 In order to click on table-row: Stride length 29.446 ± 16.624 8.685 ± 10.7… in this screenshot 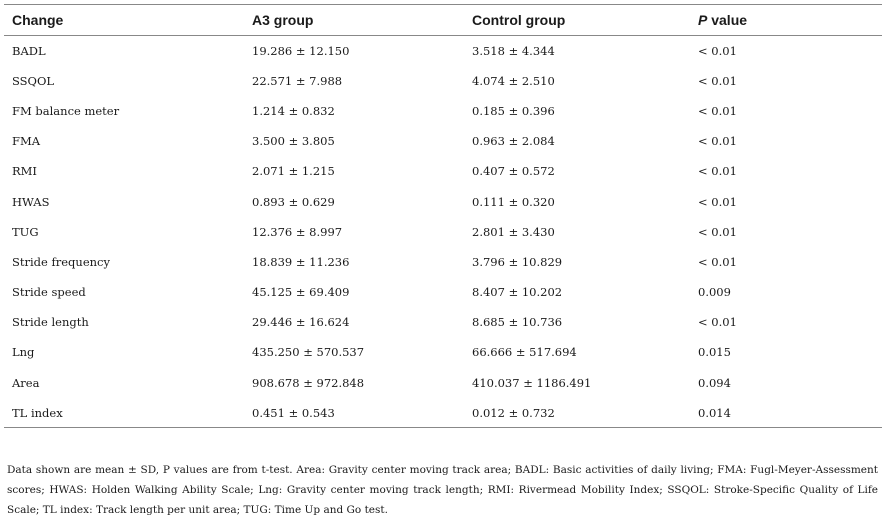, I will do `click(443, 322)`.